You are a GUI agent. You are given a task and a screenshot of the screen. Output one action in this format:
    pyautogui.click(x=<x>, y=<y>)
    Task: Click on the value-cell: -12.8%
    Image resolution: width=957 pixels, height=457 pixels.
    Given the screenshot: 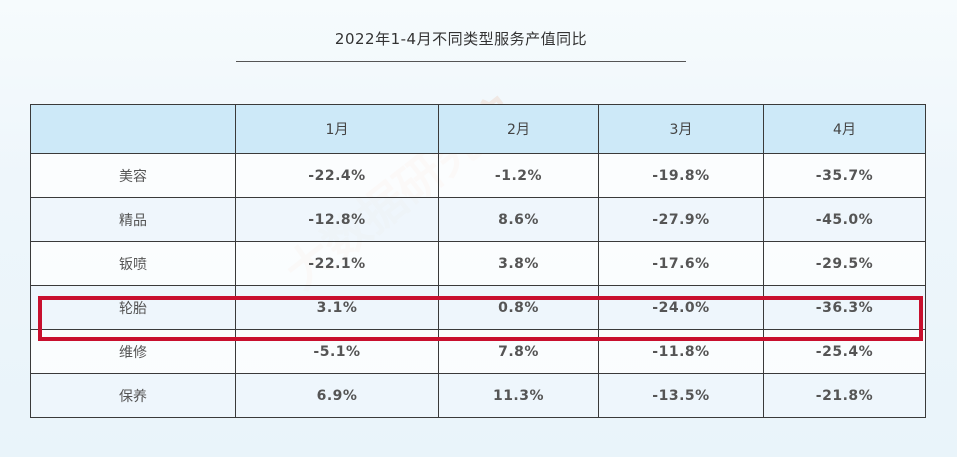 What is the action you would take?
    pyautogui.click(x=337, y=219)
    